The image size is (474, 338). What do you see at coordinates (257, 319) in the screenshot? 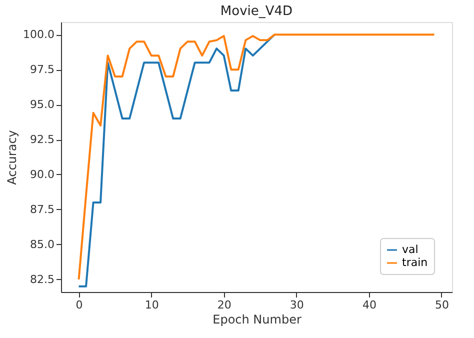
I see `x-axis-title: Epoch Number` at bounding box center [257, 319].